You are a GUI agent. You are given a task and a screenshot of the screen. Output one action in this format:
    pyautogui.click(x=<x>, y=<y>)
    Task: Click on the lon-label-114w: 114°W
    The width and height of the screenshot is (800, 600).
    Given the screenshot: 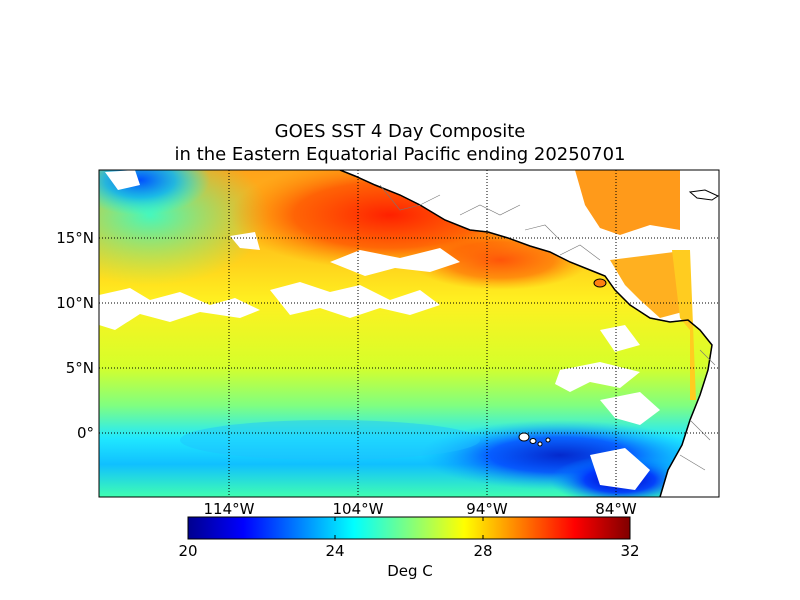 What is the action you would take?
    pyautogui.click(x=229, y=509)
    